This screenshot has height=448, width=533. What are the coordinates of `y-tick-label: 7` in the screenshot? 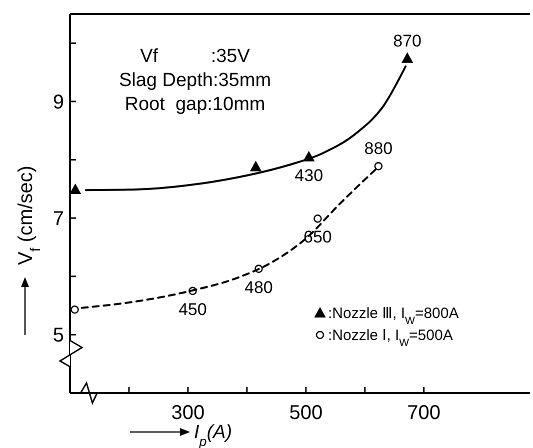 It's located at (58, 219).